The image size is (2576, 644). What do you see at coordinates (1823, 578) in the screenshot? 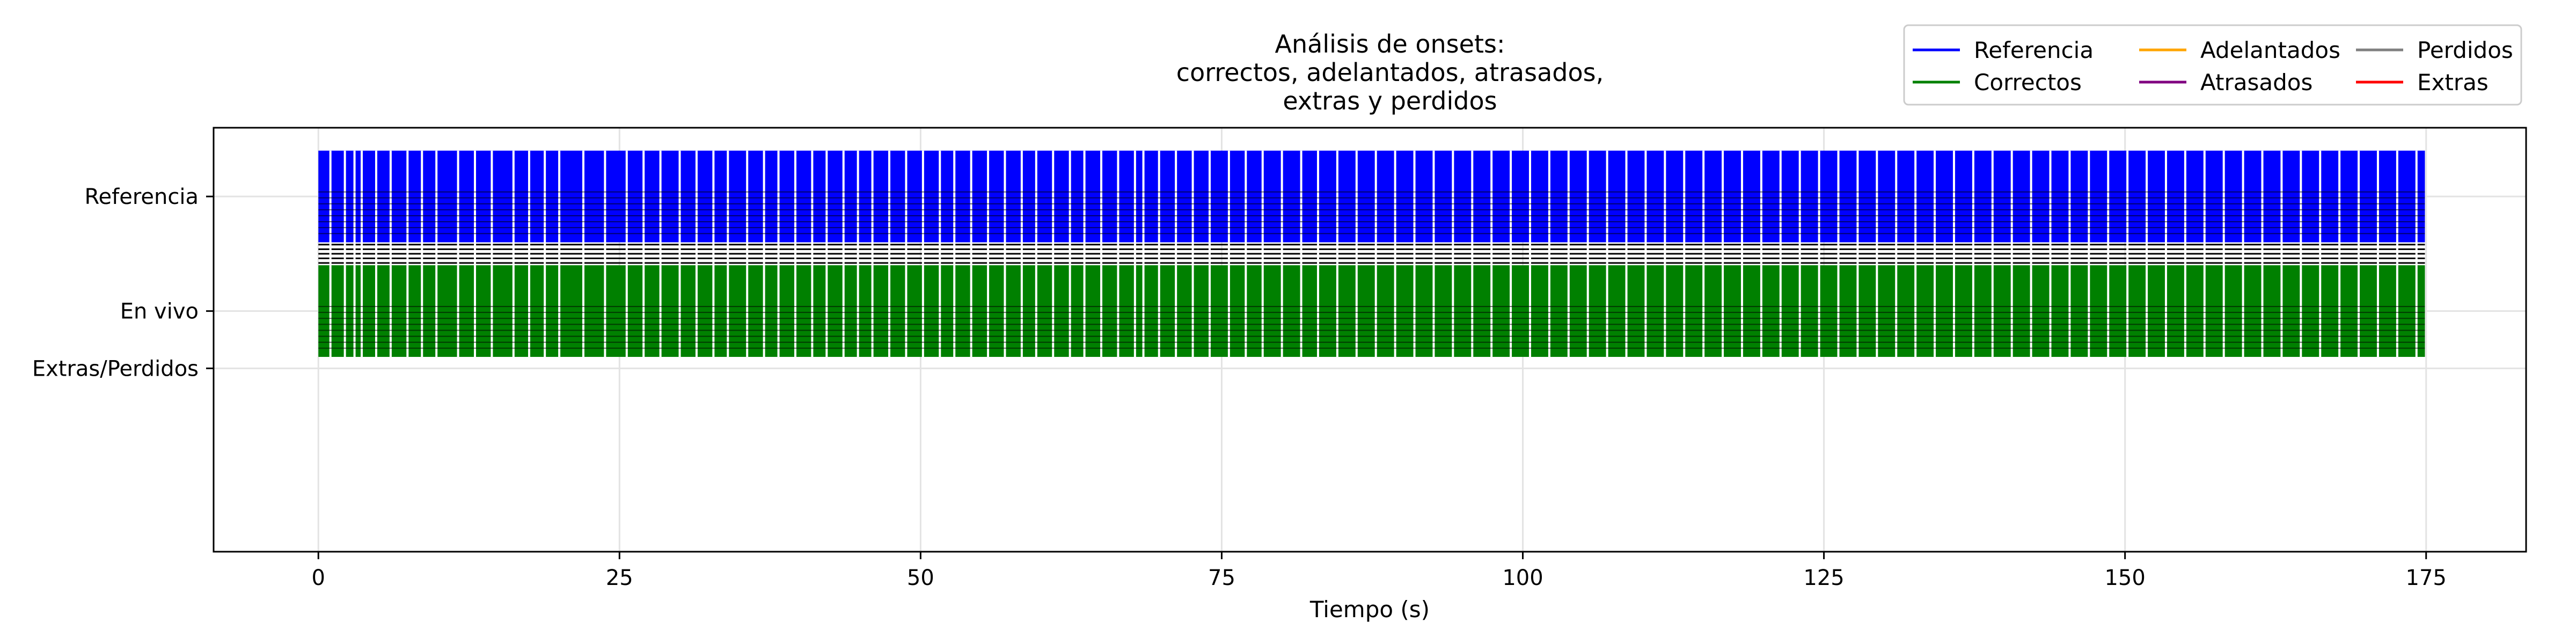
I see `x-tick-label-5: 125` at bounding box center [1823, 578].